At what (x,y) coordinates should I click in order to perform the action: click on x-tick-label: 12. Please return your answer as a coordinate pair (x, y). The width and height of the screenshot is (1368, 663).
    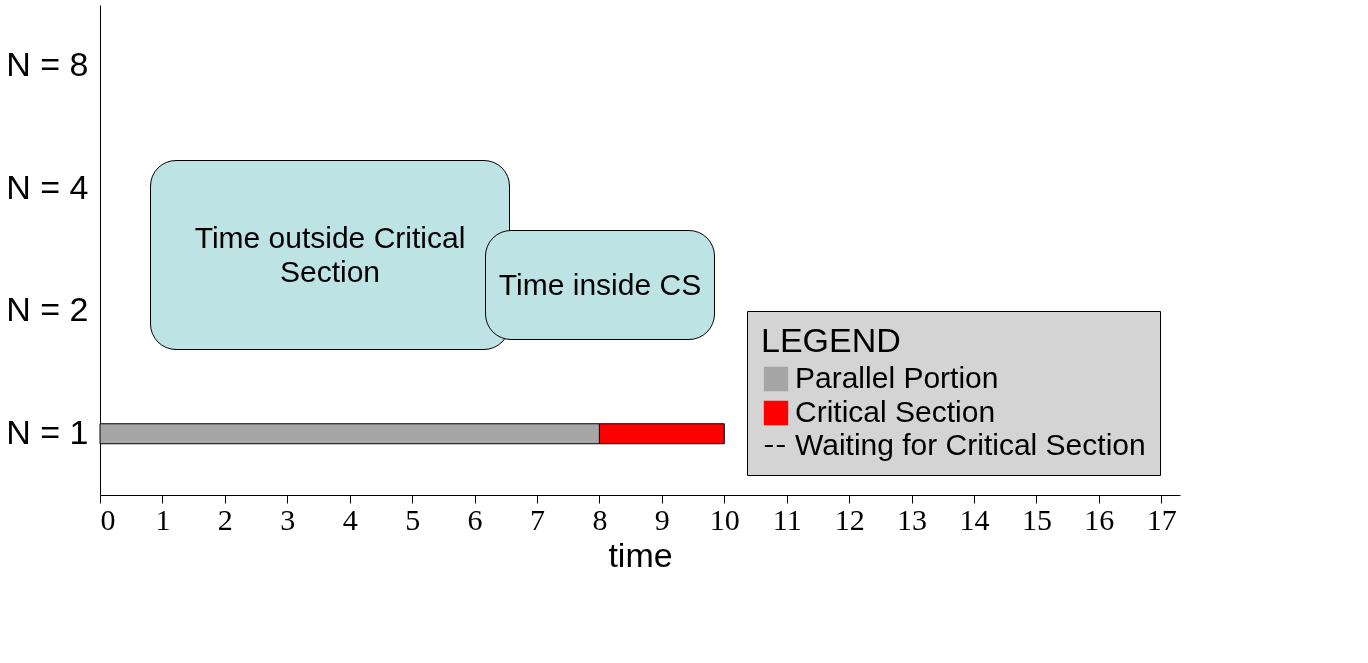
    Looking at the image, I should click on (849, 519).